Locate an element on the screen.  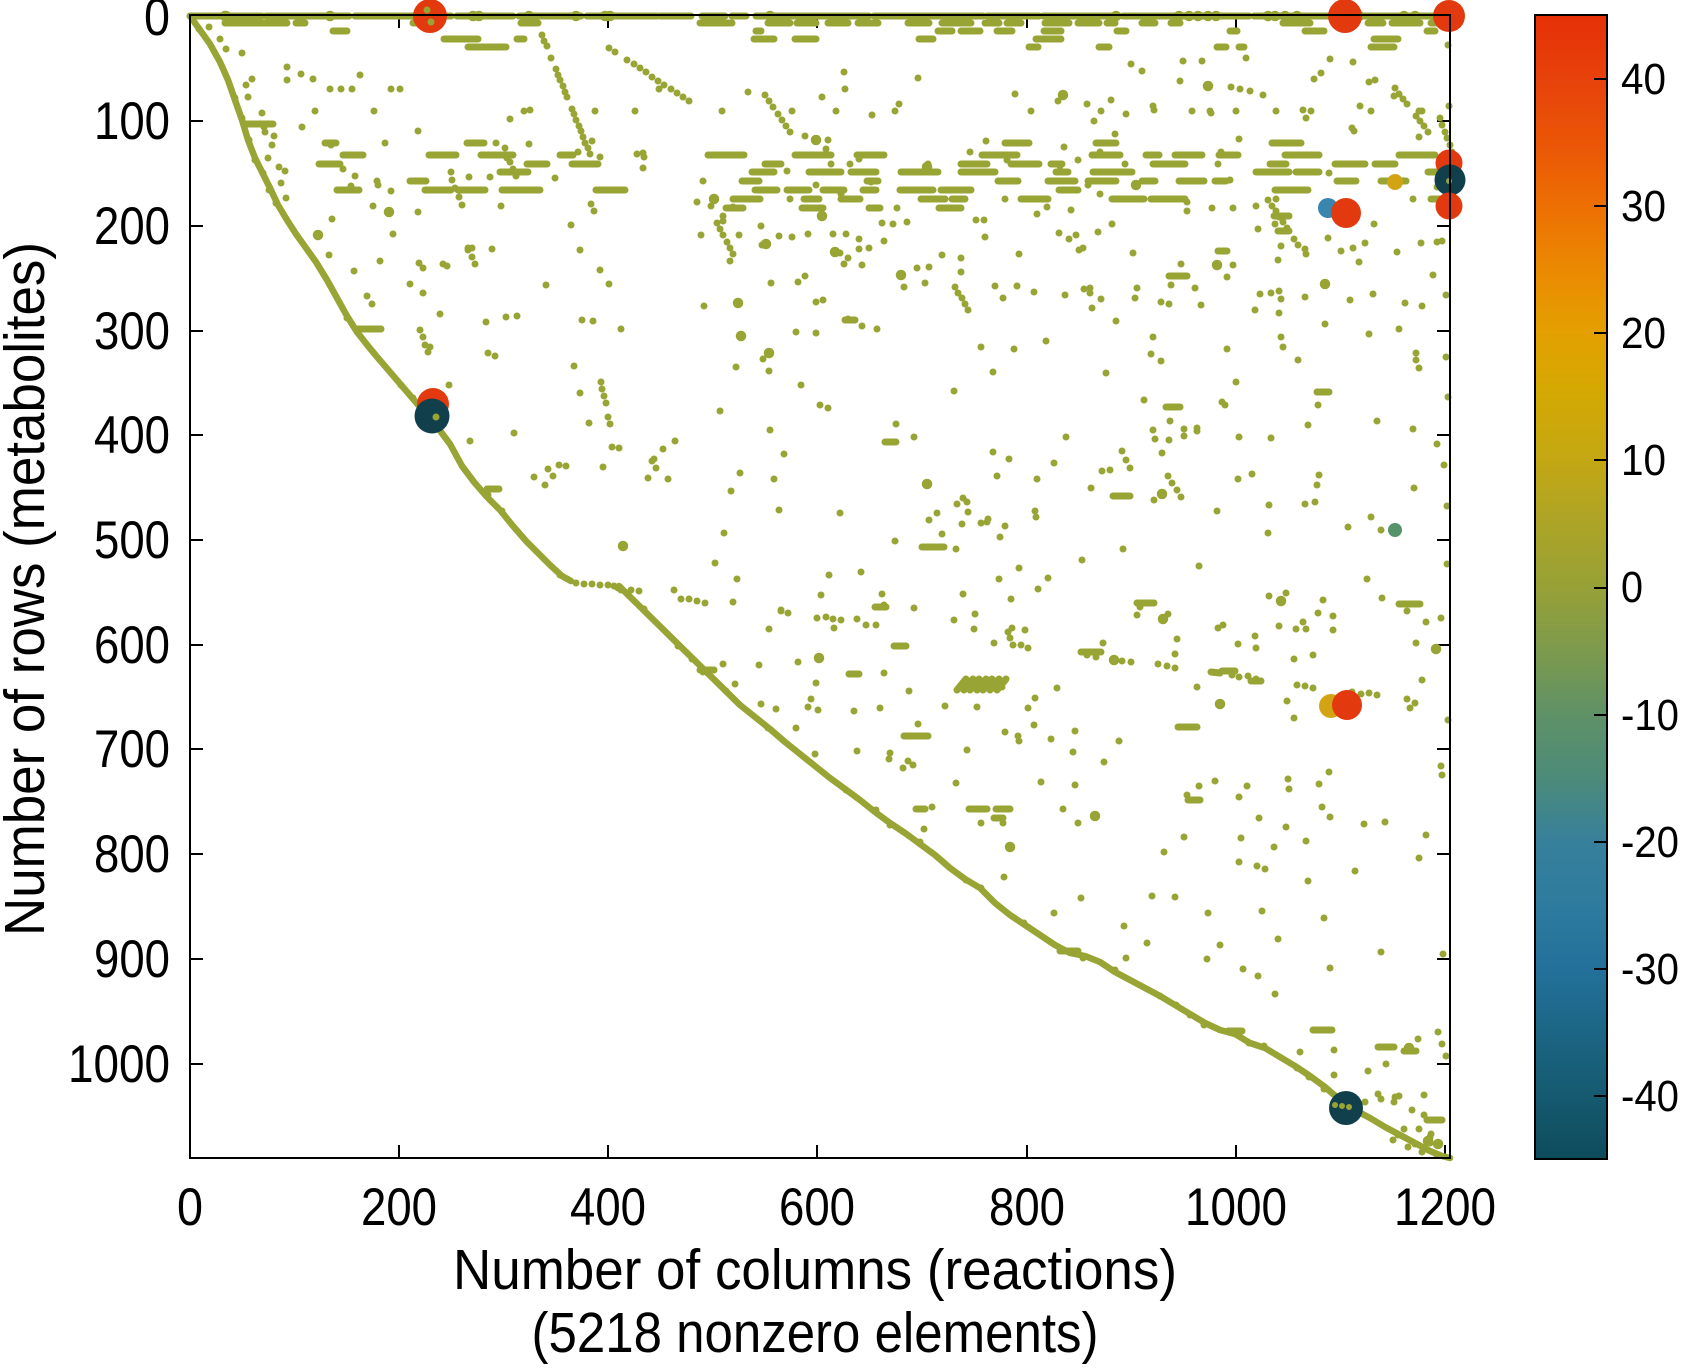
svg-text: 1200 is located at coordinates (1445, 1207).